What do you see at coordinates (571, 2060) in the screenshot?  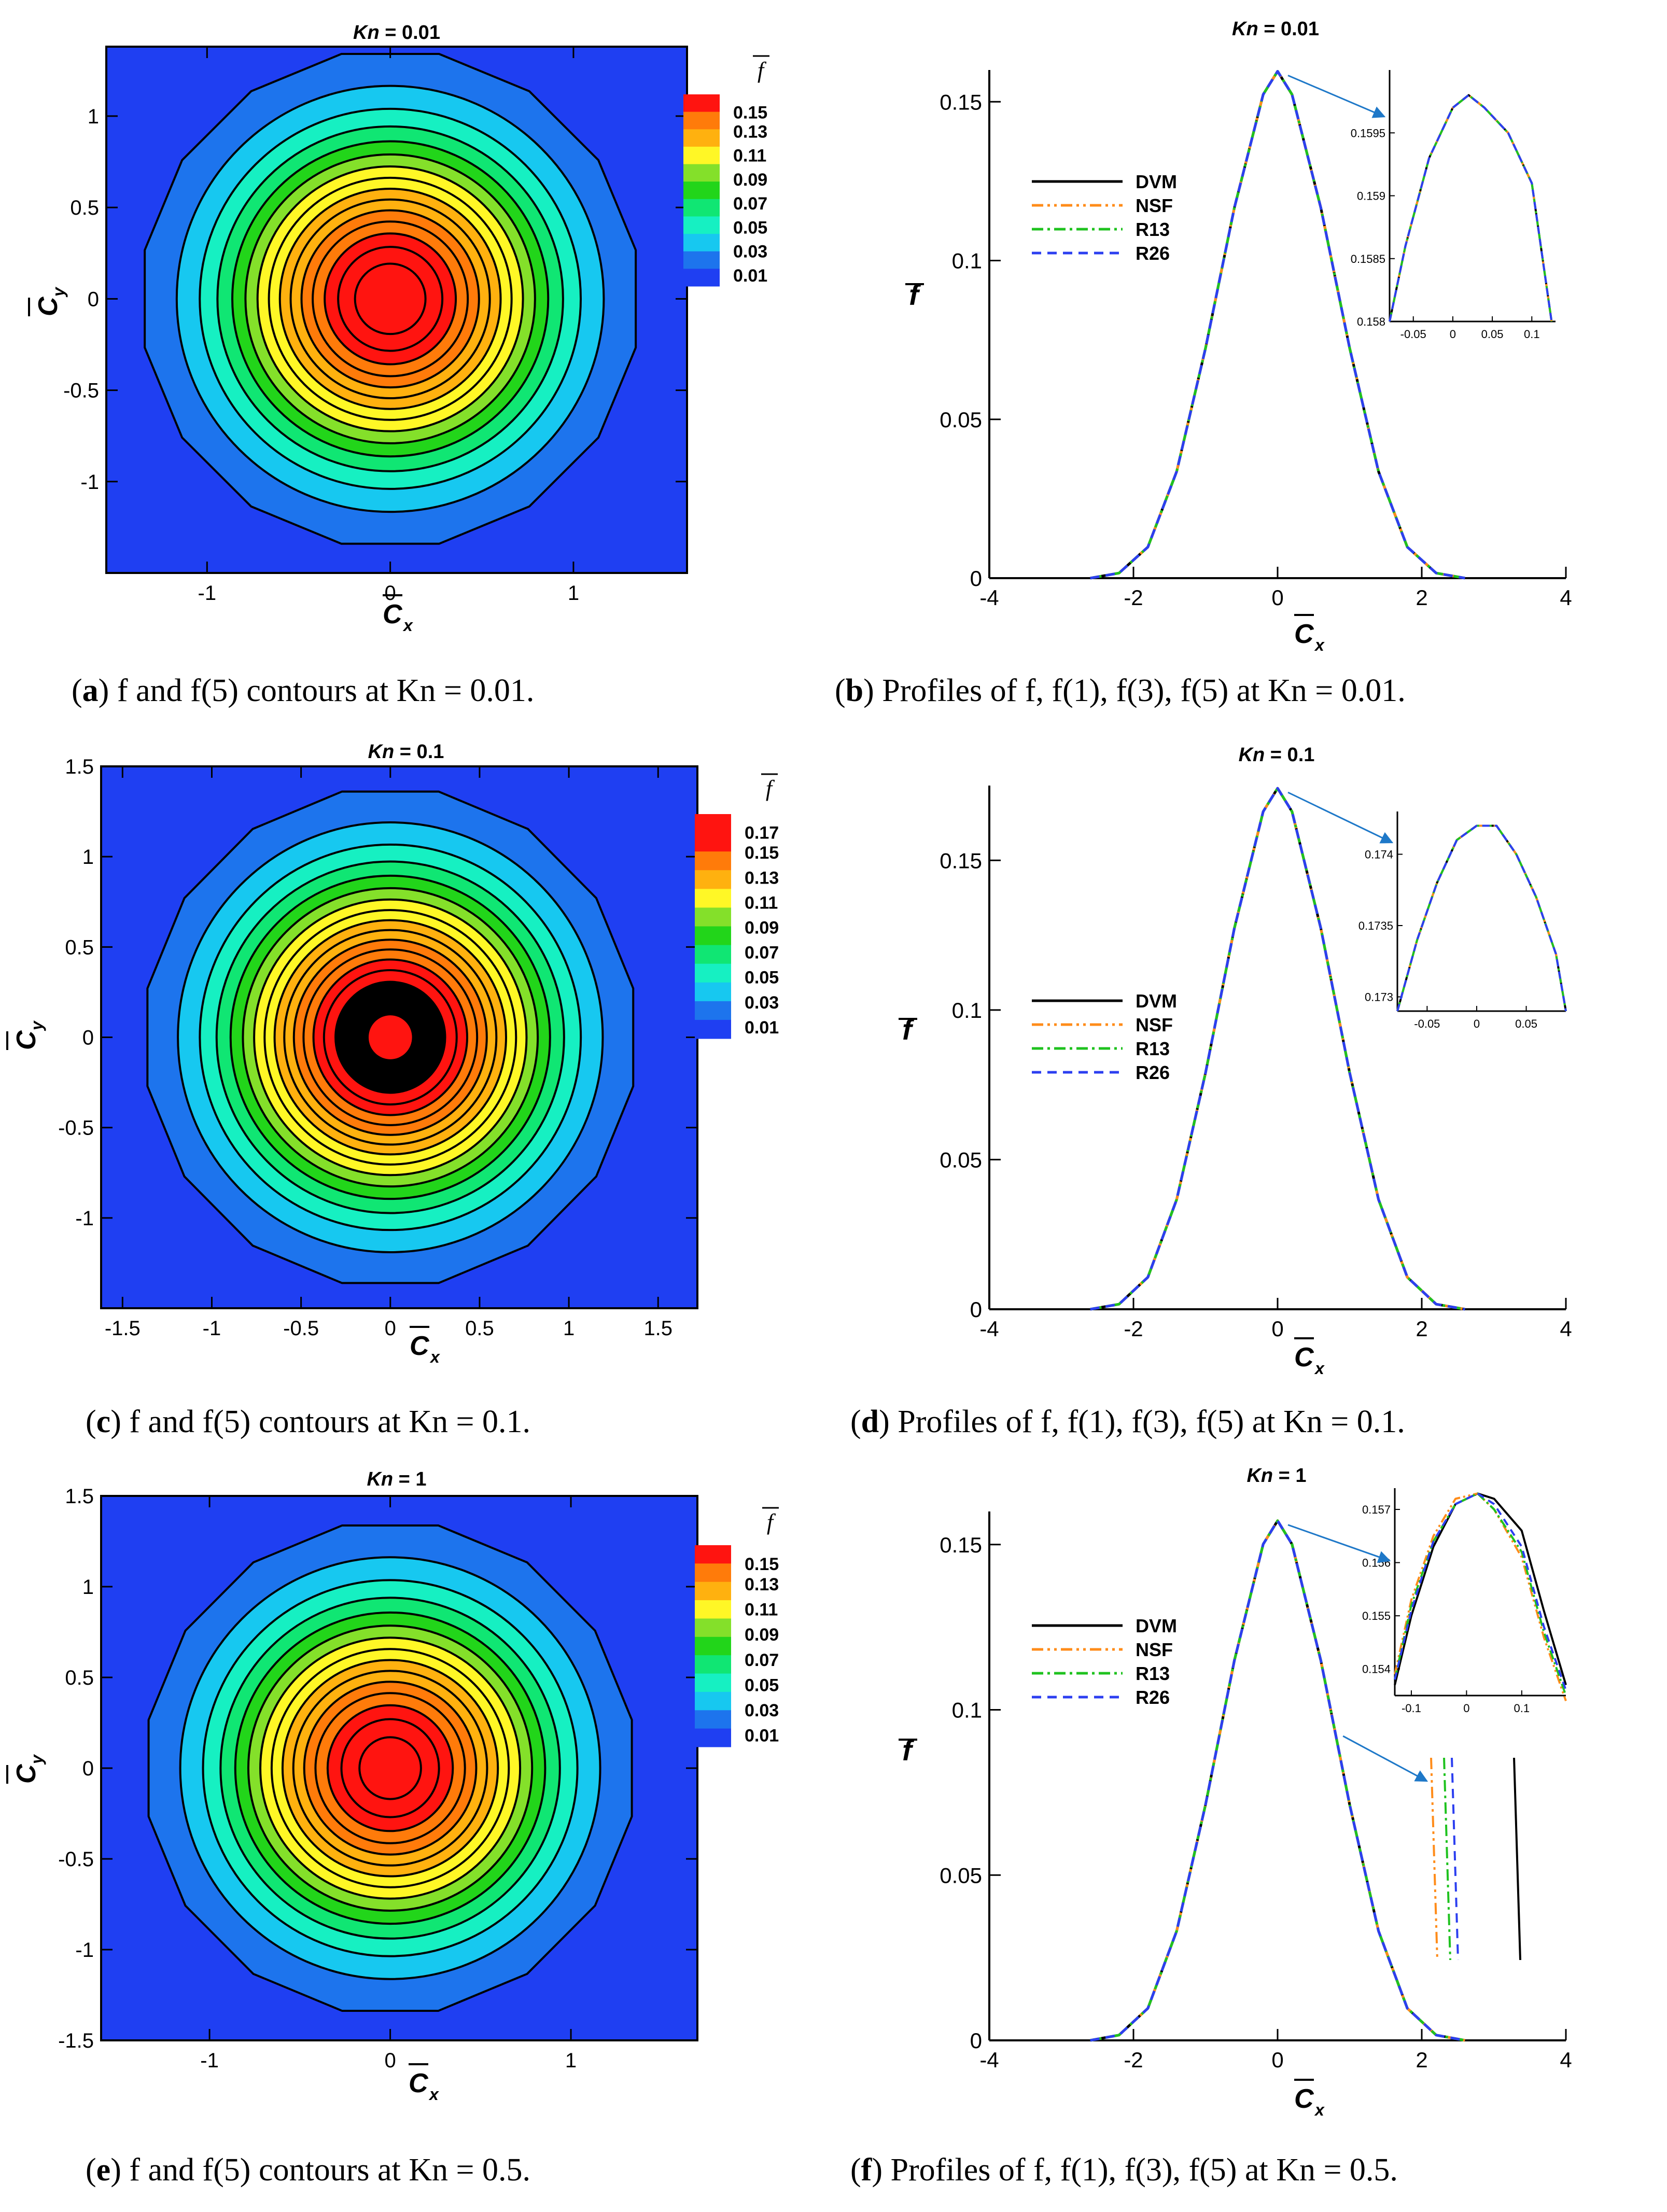 I see `x-tick-label: 1` at bounding box center [571, 2060].